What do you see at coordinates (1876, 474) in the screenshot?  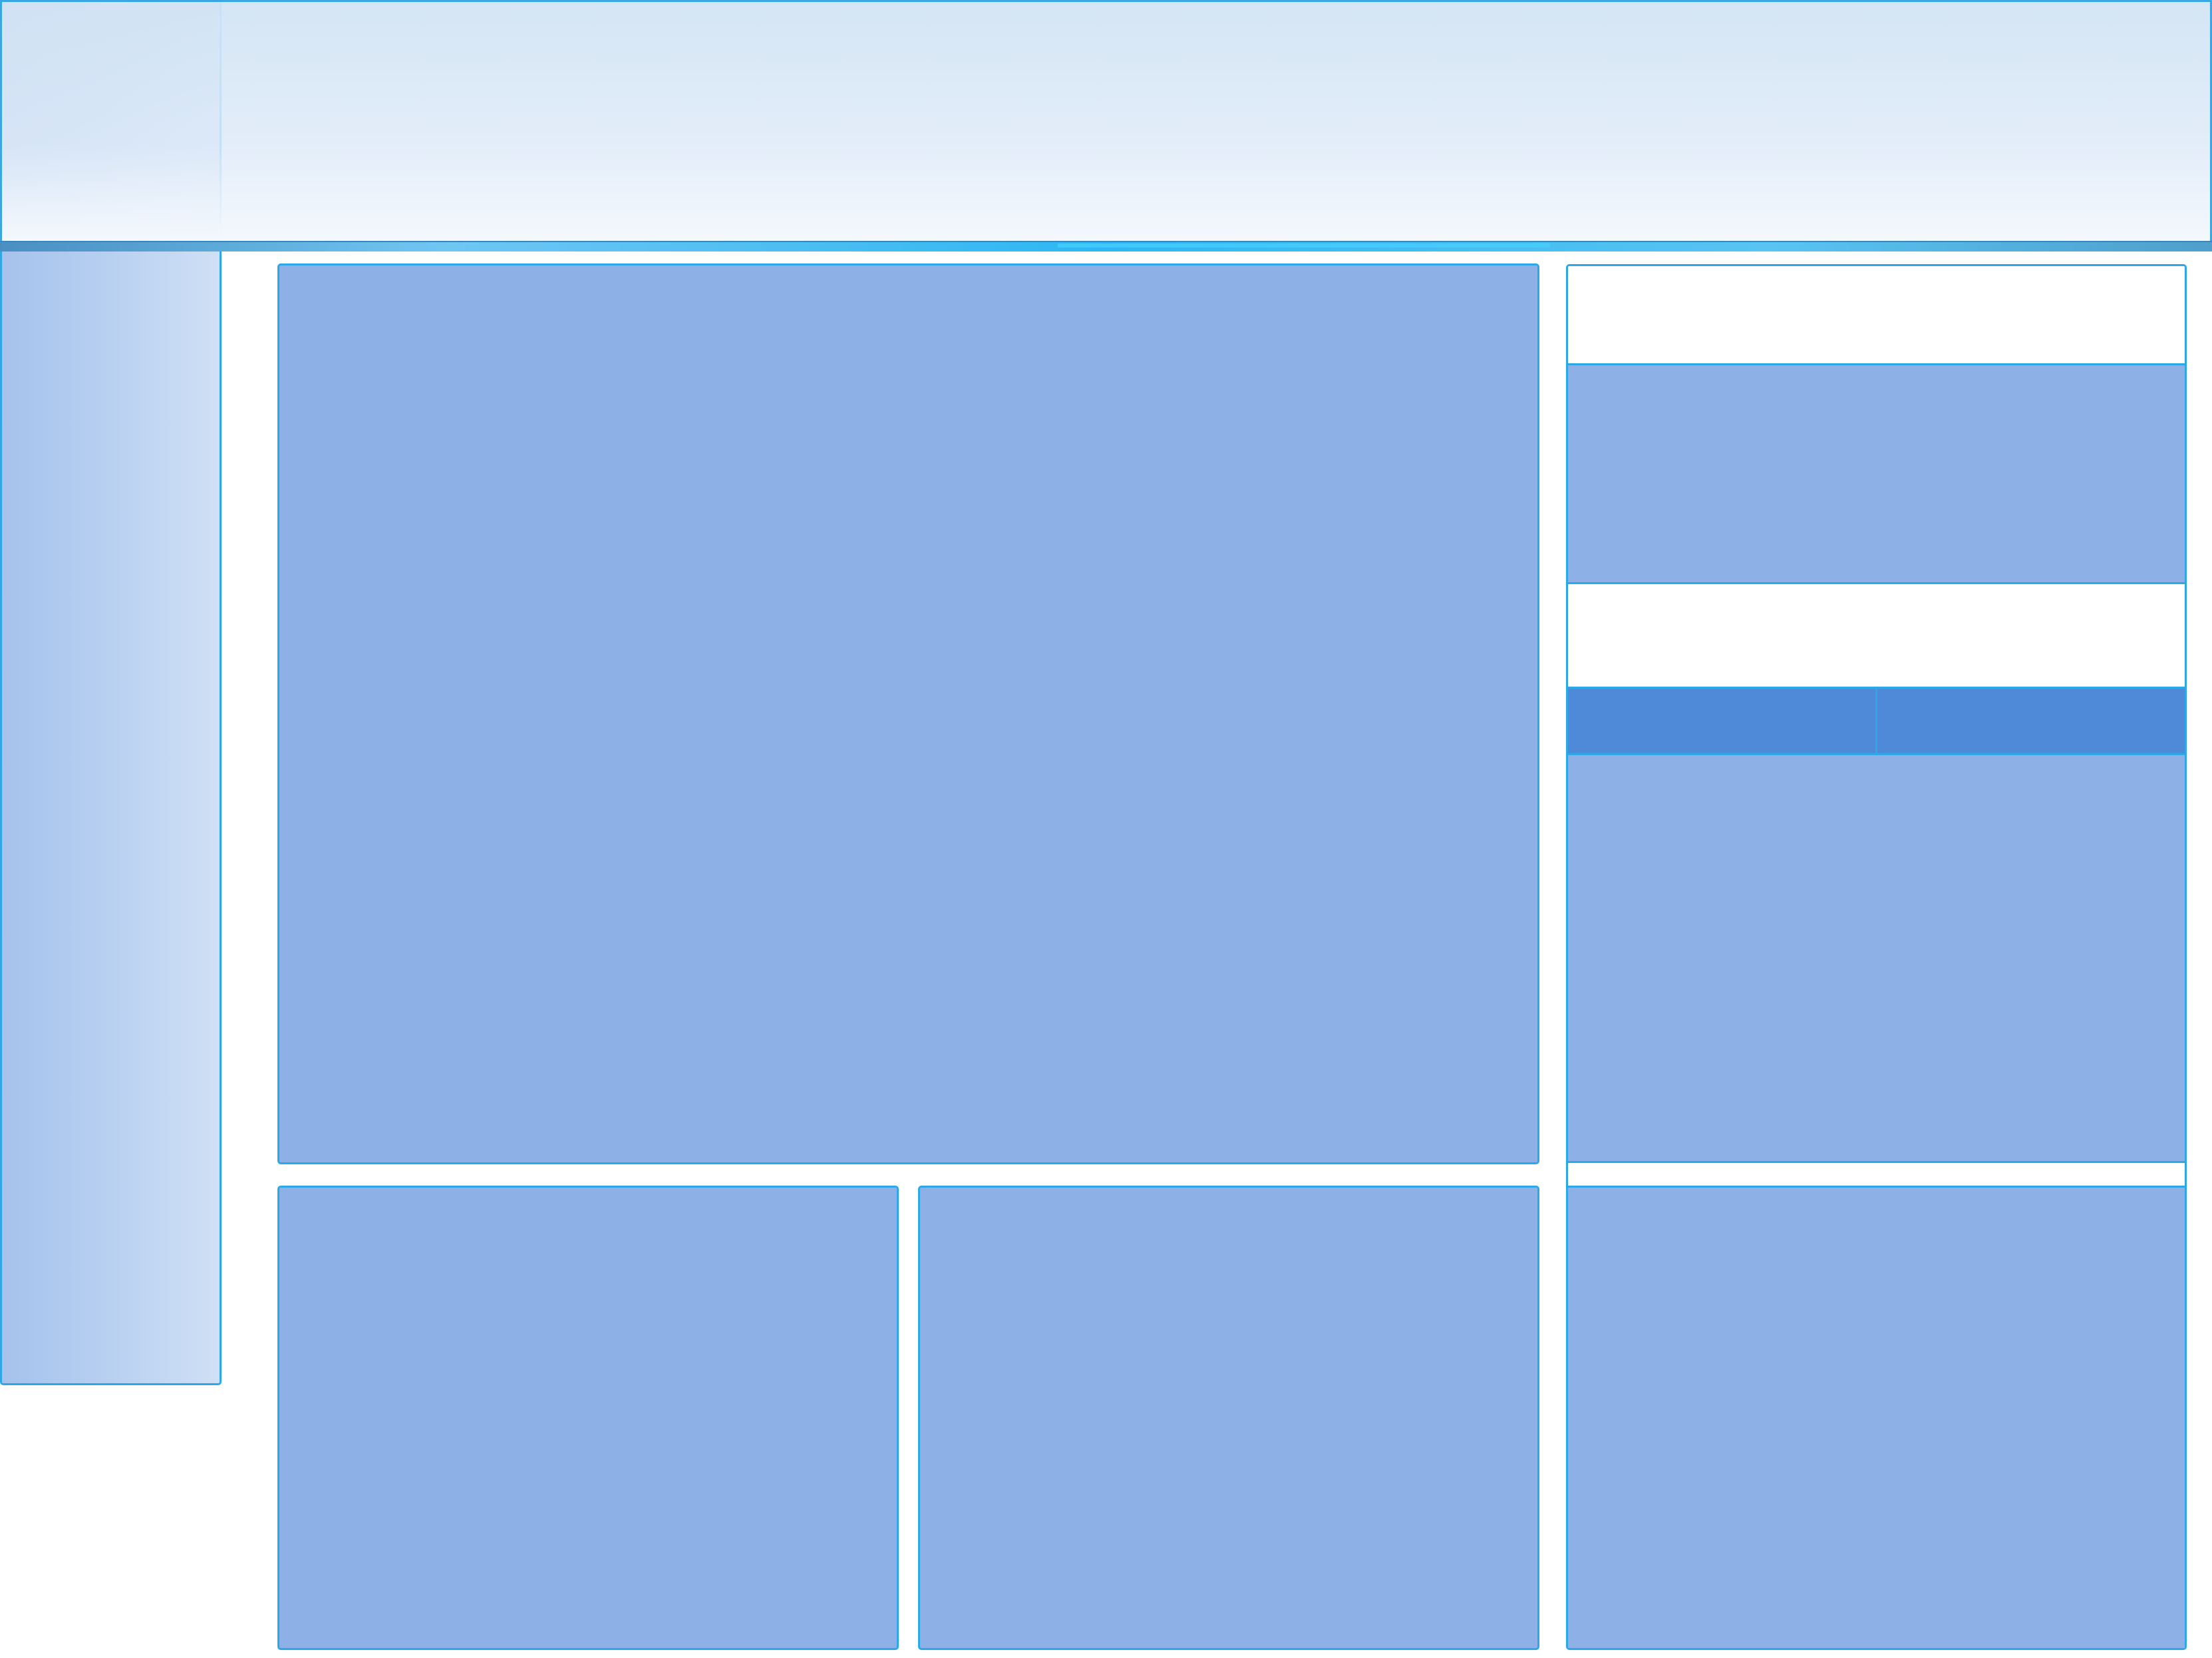 I see `right-top-panel` at bounding box center [1876, 474].